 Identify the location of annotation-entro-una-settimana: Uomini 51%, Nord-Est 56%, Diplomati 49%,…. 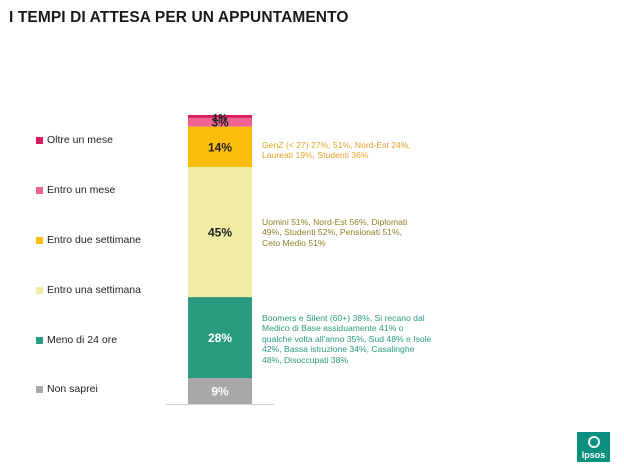
(335, 232).